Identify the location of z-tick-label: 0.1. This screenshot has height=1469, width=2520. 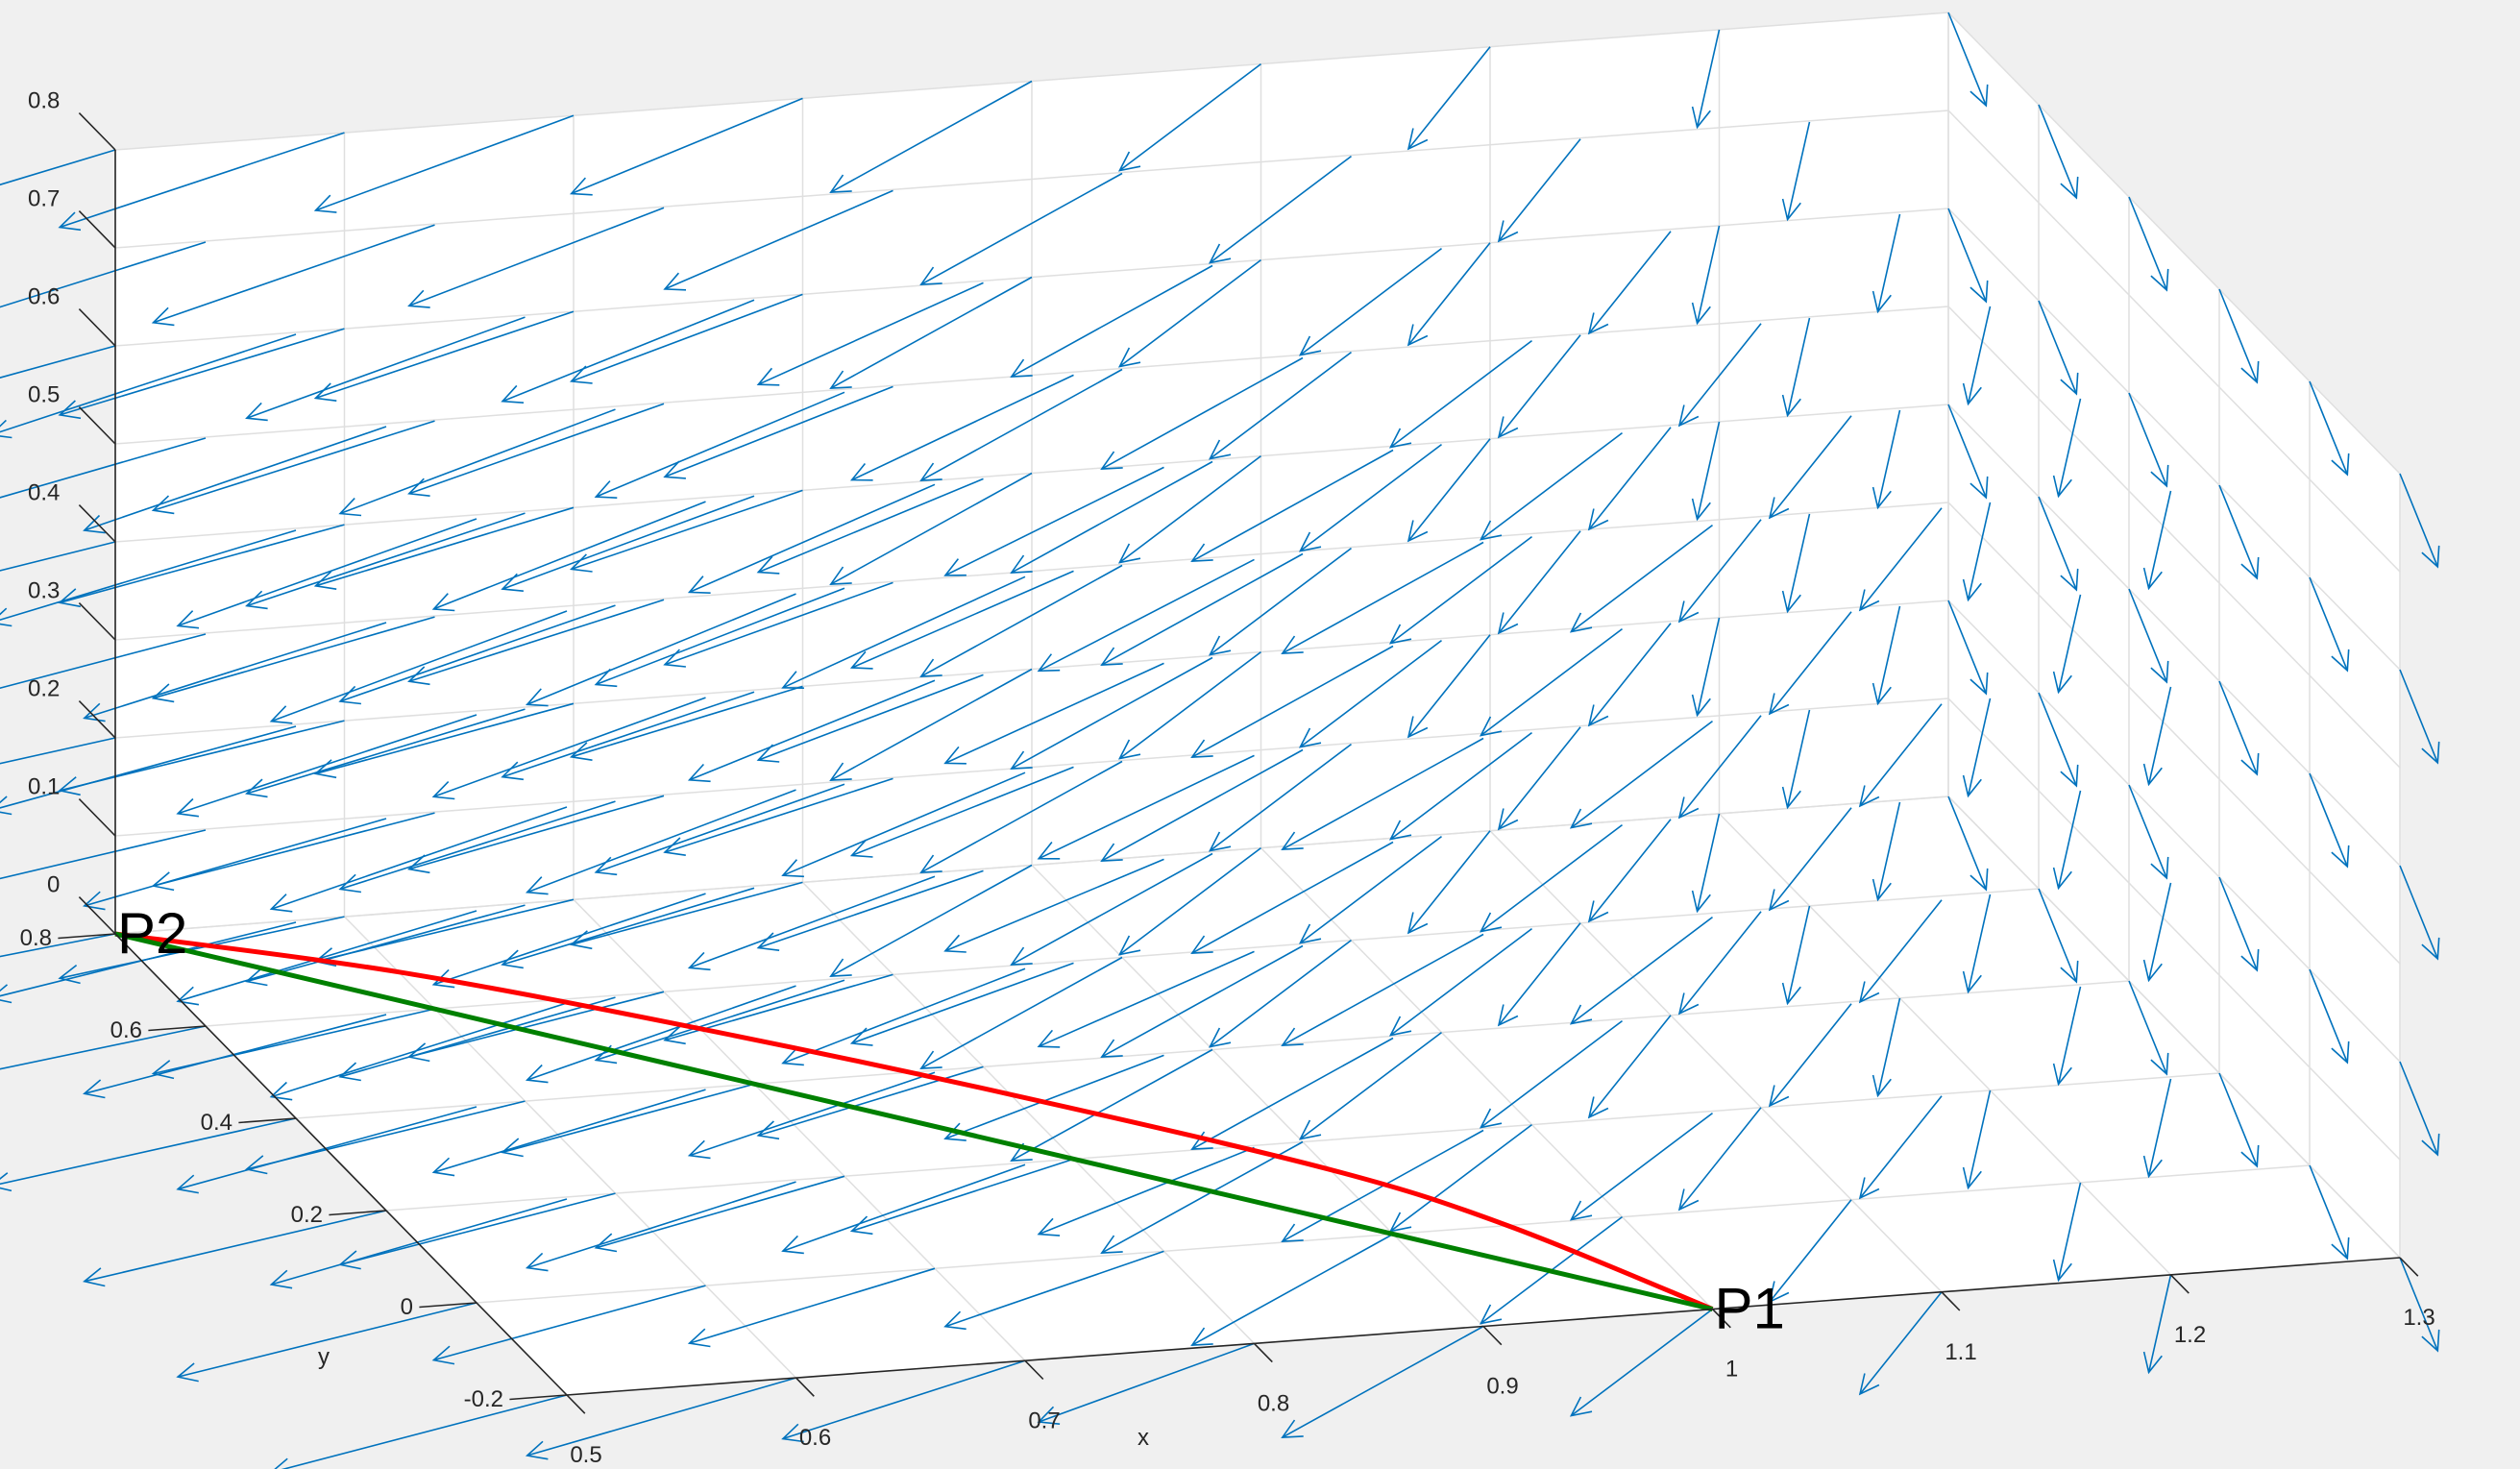
(44, 787).